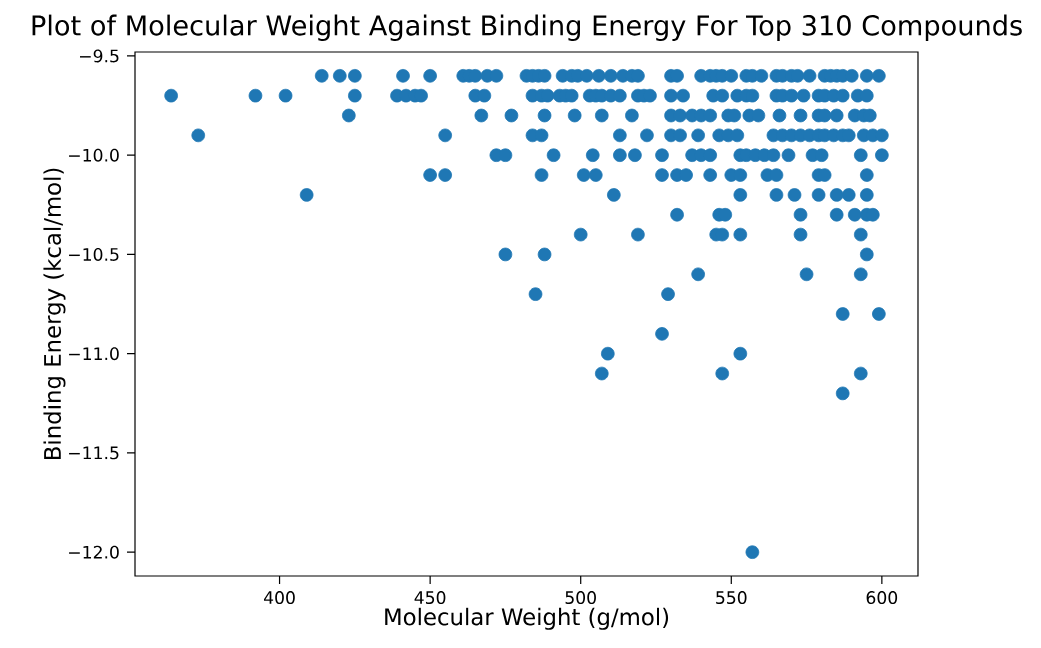 The image size is (1041, 648). I want to click on x-tick-label: 600, so click(882, 598).